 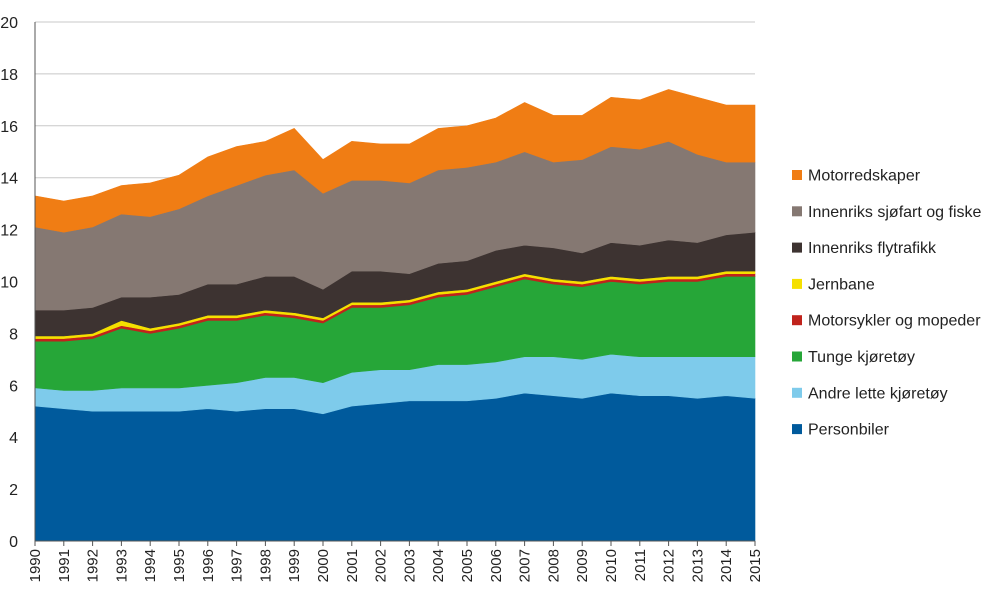 I want to click on y-tick-label: 18, so click(x=9, y=75).